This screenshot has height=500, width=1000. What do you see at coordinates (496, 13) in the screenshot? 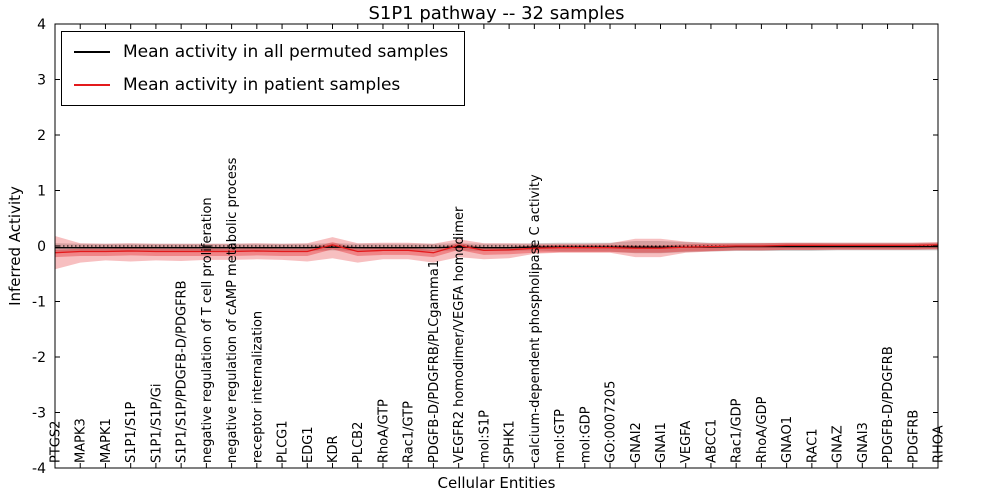
I see `chart-title: S1P1 pathway -- 32 samples` at bounding box center [496, 13].